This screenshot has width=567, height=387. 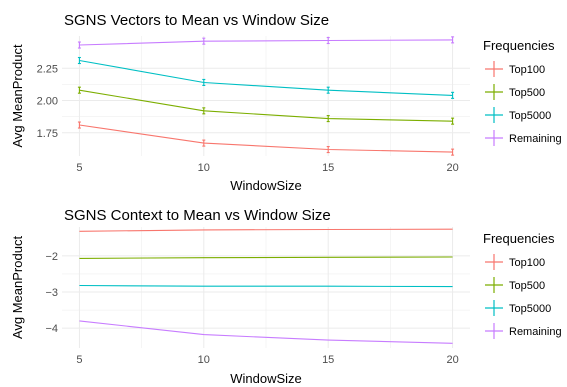 I want to click on y-tick-label: 1.75, so click(x=47, y=134).